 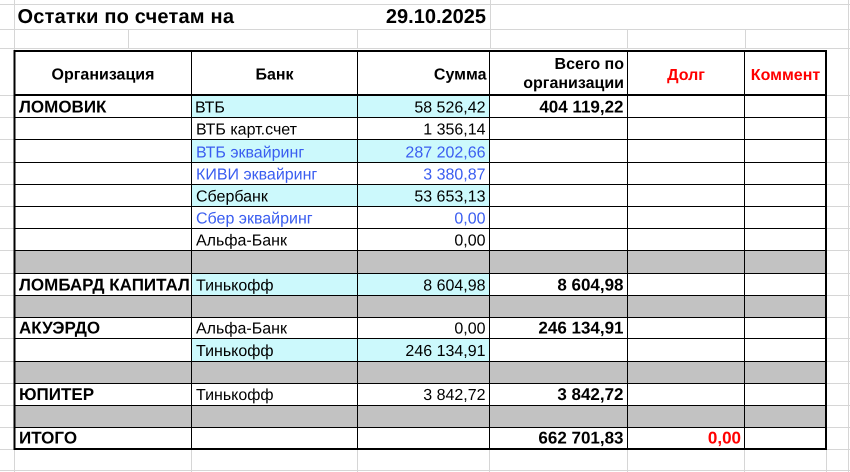 I want to click on svg-text: 662 701,83, so click(x=580, y=438).